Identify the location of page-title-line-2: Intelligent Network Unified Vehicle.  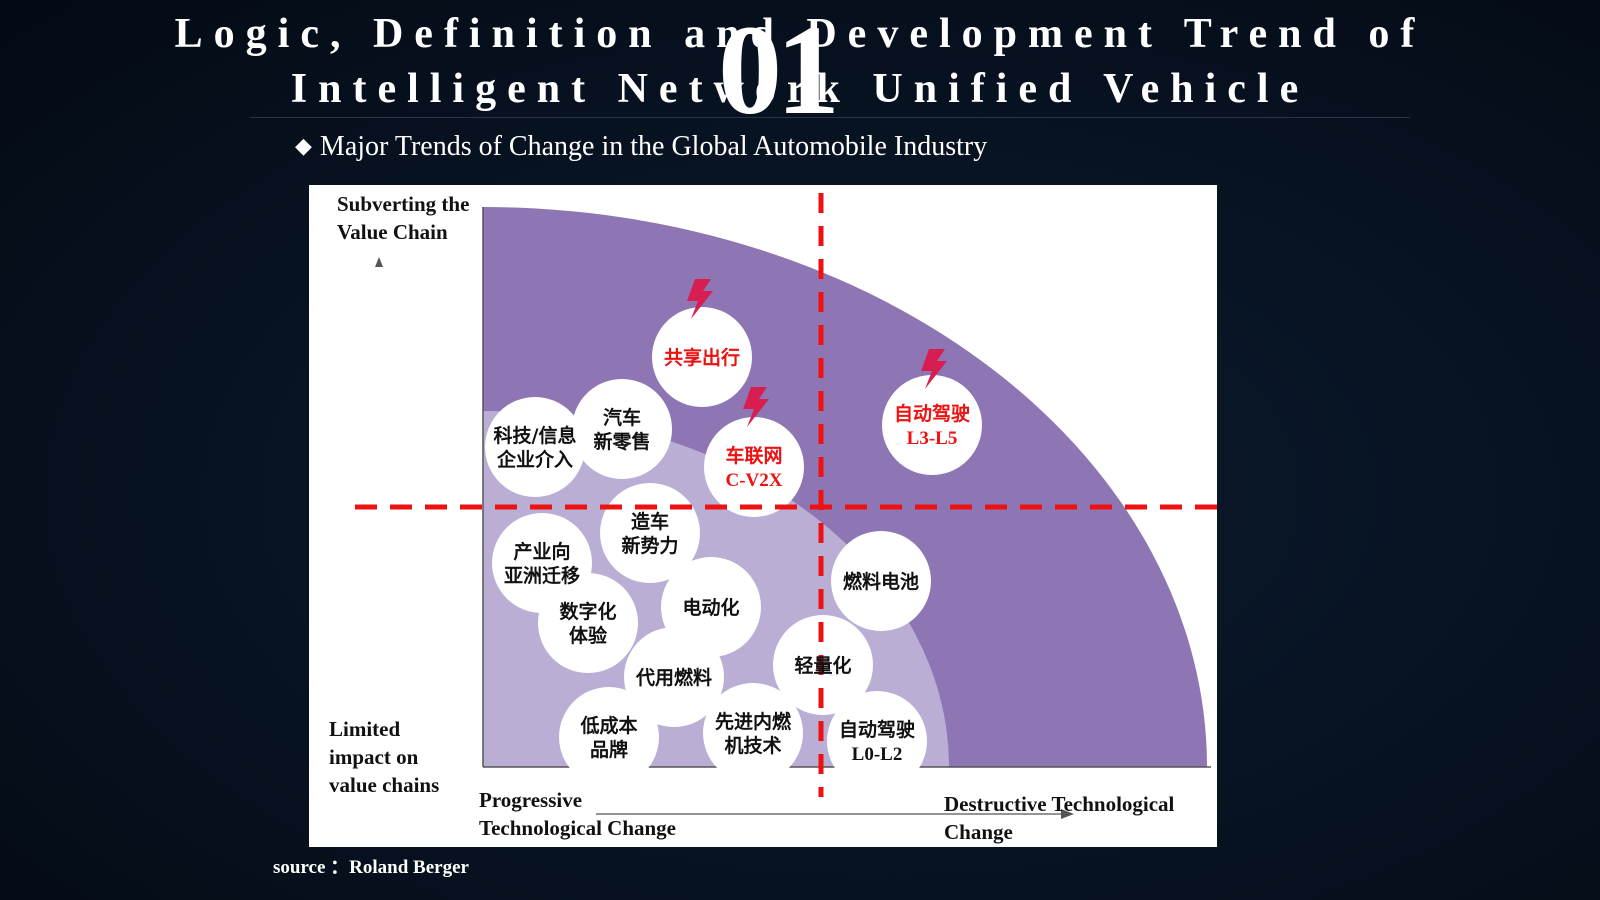
(800, 89).